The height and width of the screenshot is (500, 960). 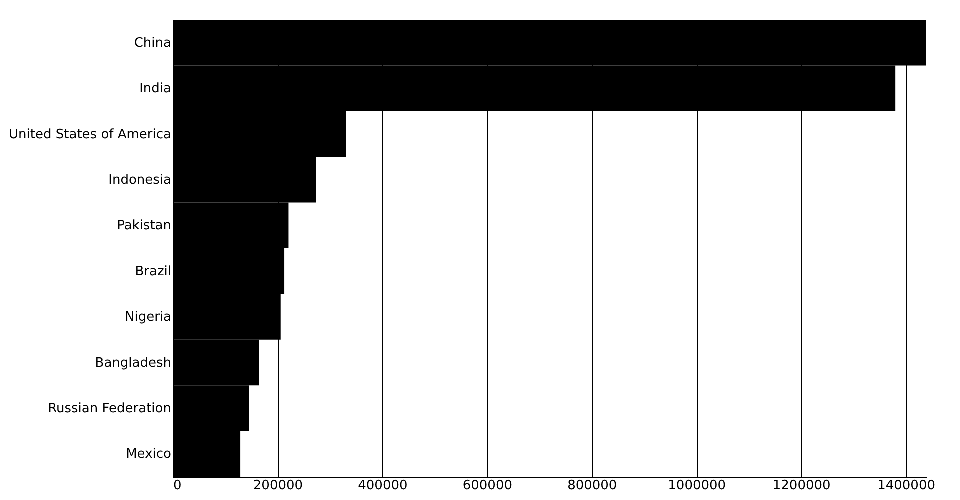 What do you see at coordinates (110, 408) in the screenshot?
I see `y-tick-label: Russian Federation` at bounding box center [110, 408].